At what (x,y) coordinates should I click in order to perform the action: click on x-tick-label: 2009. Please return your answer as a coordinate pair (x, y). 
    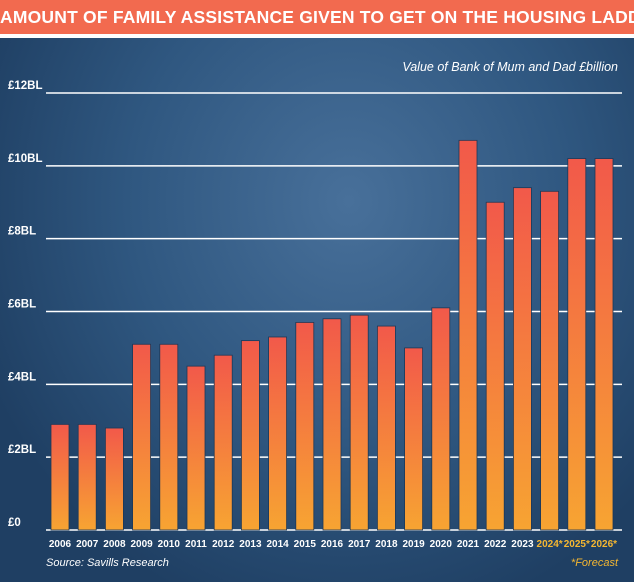
    Looking at the image, I should click on (141, 544).